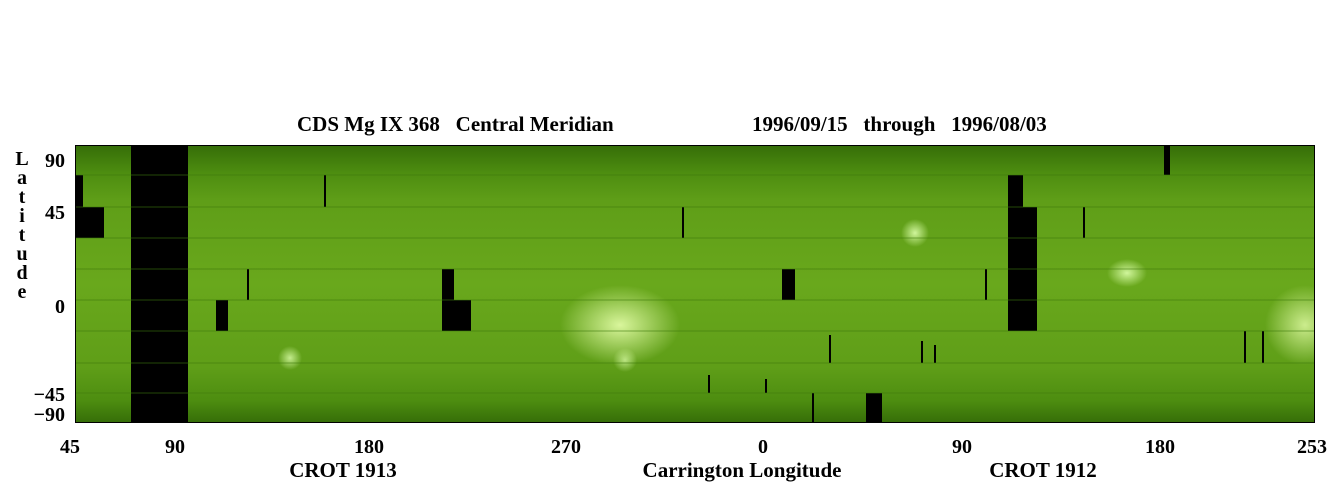 The height and width of the screenshot is (500, 1344). What do you see at coordinates (49, 415) in the screenshot?
I see `y-tick-minus-90: −90` at bounding box center [49, 415].